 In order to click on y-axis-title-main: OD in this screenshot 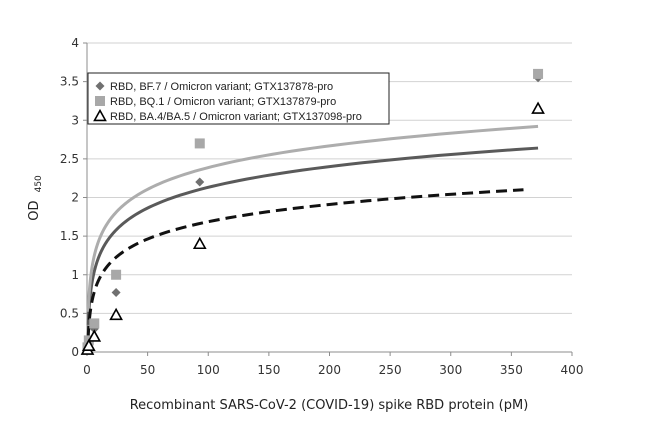, I will do `click(34, 211)`.